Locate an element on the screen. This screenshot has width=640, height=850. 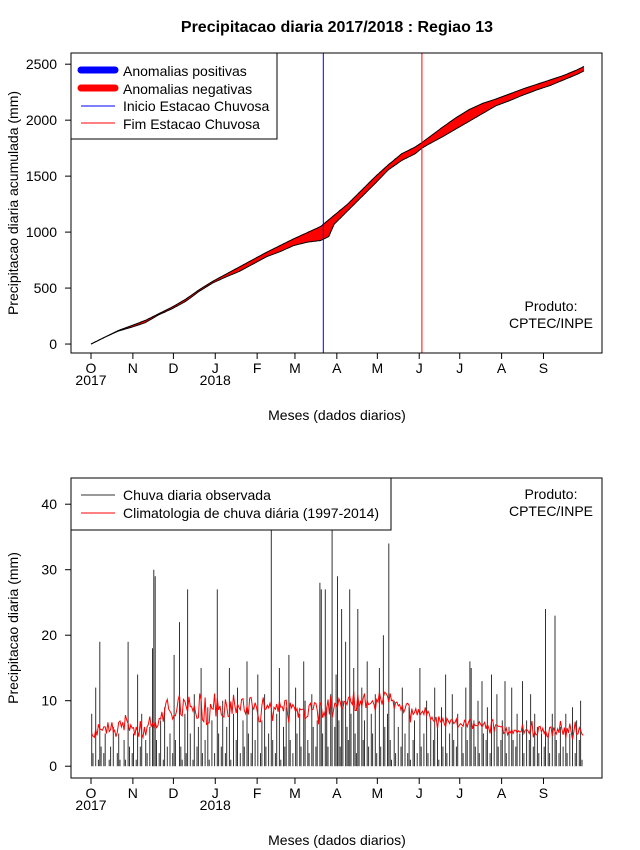
legend-label-climatology: Climatologia de chuva diária (1997-2014) is located at coordinates (251, 513).